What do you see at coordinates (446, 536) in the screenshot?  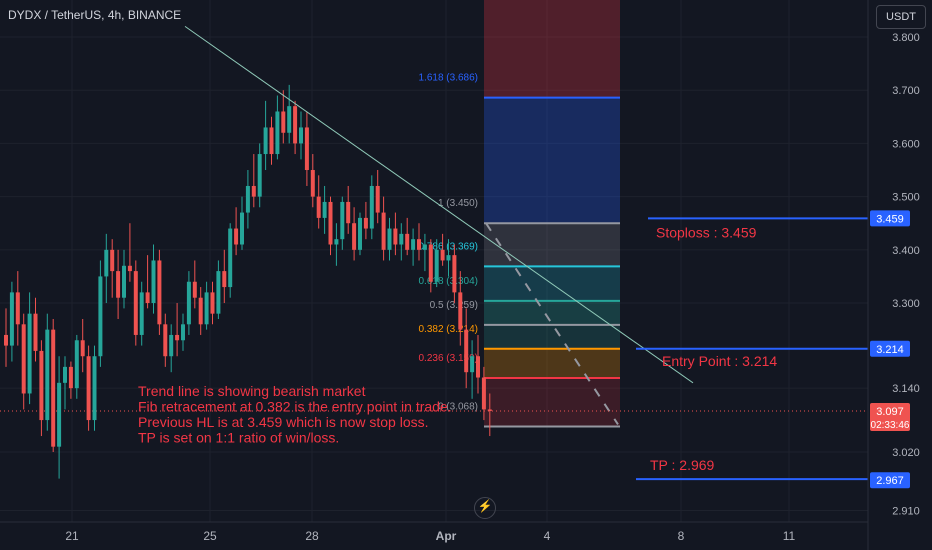 I see `time-axis-tick-label: Apr` at bounding box center [446, 536].